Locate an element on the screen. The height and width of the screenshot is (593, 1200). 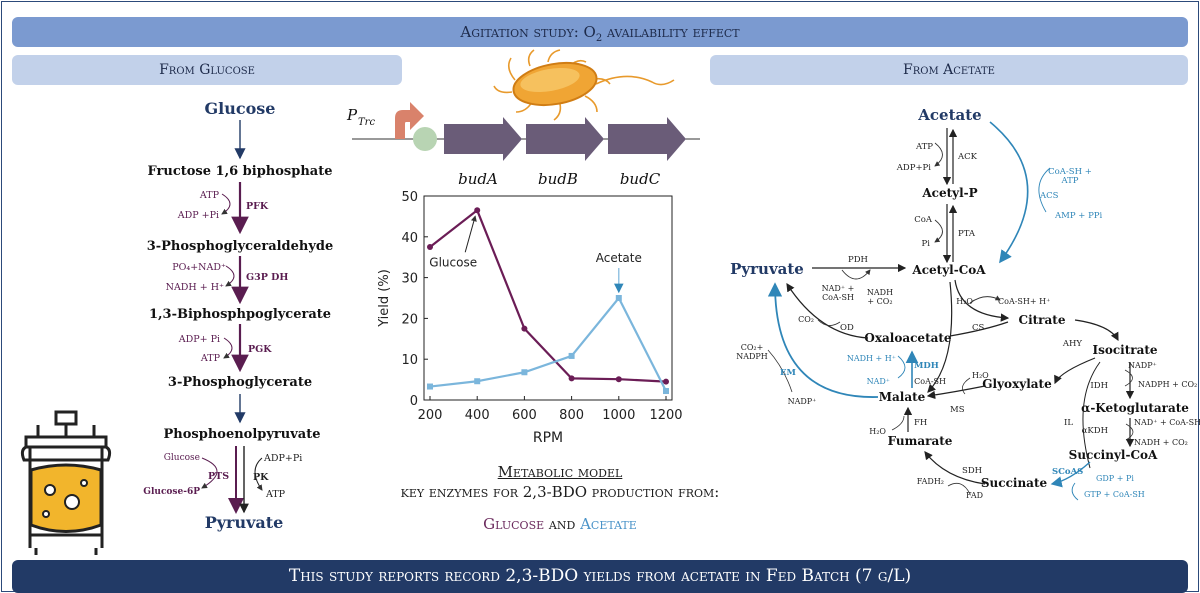
enzyme-pk: PK is located at coordinates (261, 477).